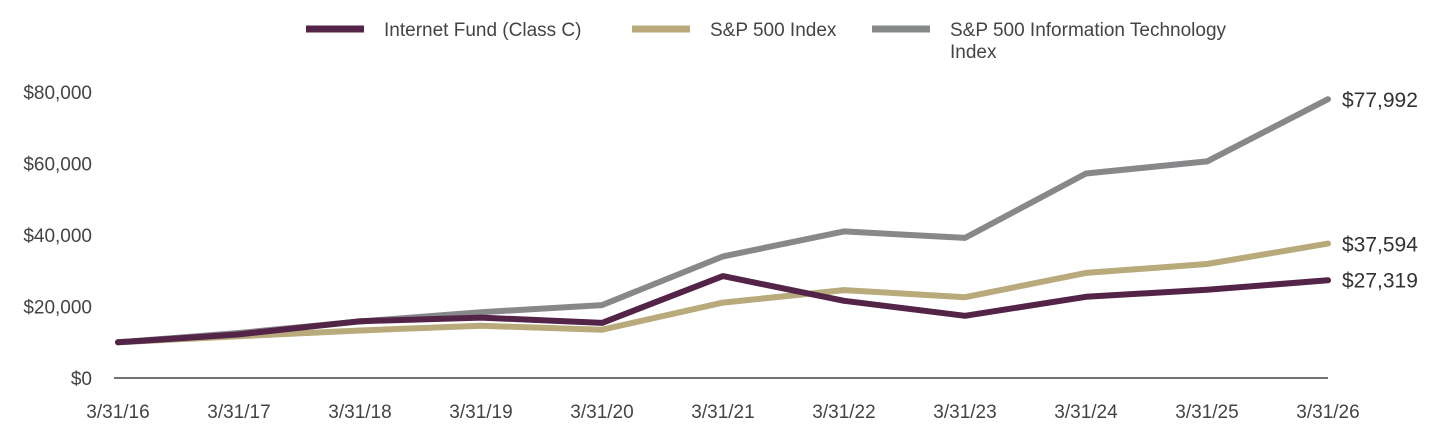 The height and width of the screenshot is (444, 1440). What do you see at coordinates (57, 165) in the screenshot?
I see `y-tick-label: $60,000` at bounding box center [57, 165].